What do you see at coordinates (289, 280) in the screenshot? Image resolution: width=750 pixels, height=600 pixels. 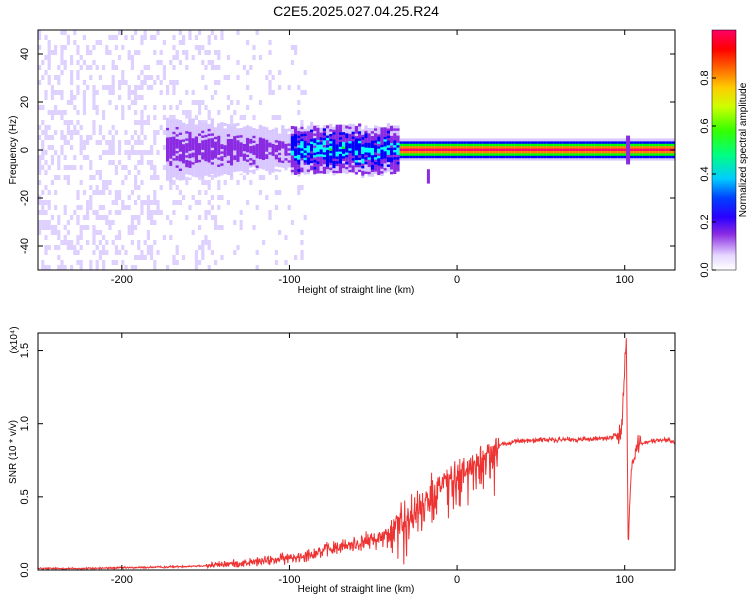 I see `spectrogram-x-tick-label: -100` at bounding box center [289, 280].